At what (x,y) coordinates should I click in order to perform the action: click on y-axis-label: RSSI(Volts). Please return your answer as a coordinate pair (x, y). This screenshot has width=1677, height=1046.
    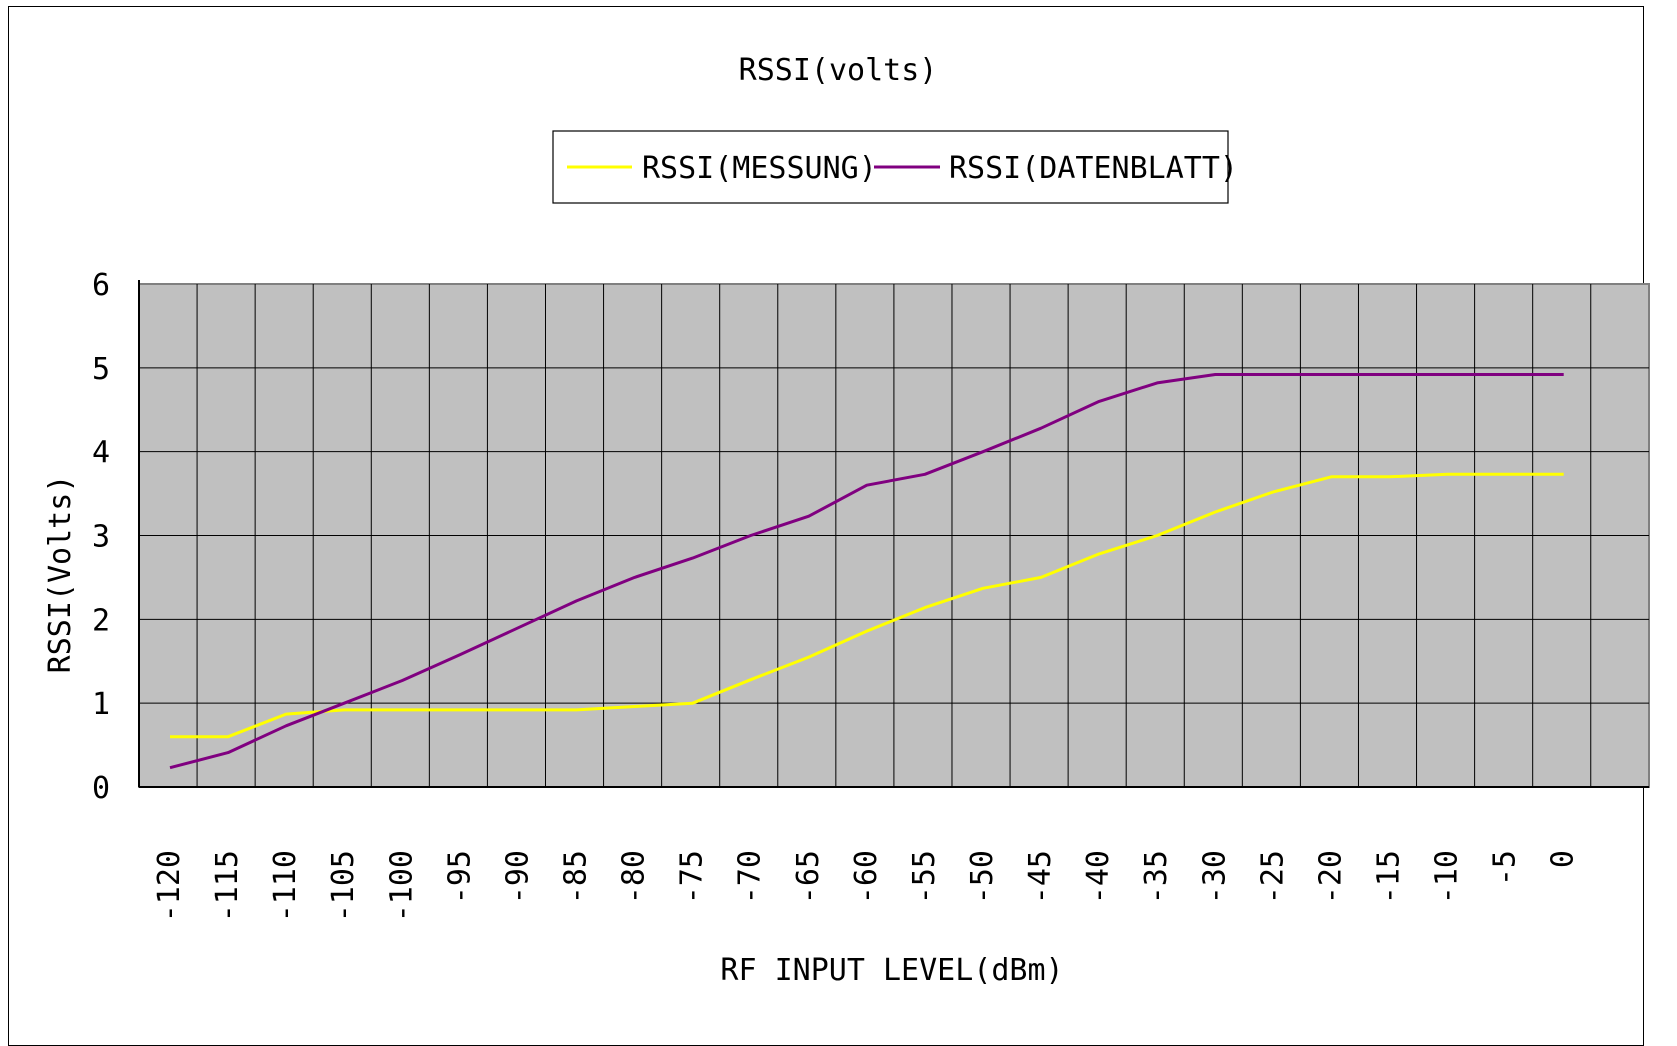
    Looking at the image, I should click on (60, 574).